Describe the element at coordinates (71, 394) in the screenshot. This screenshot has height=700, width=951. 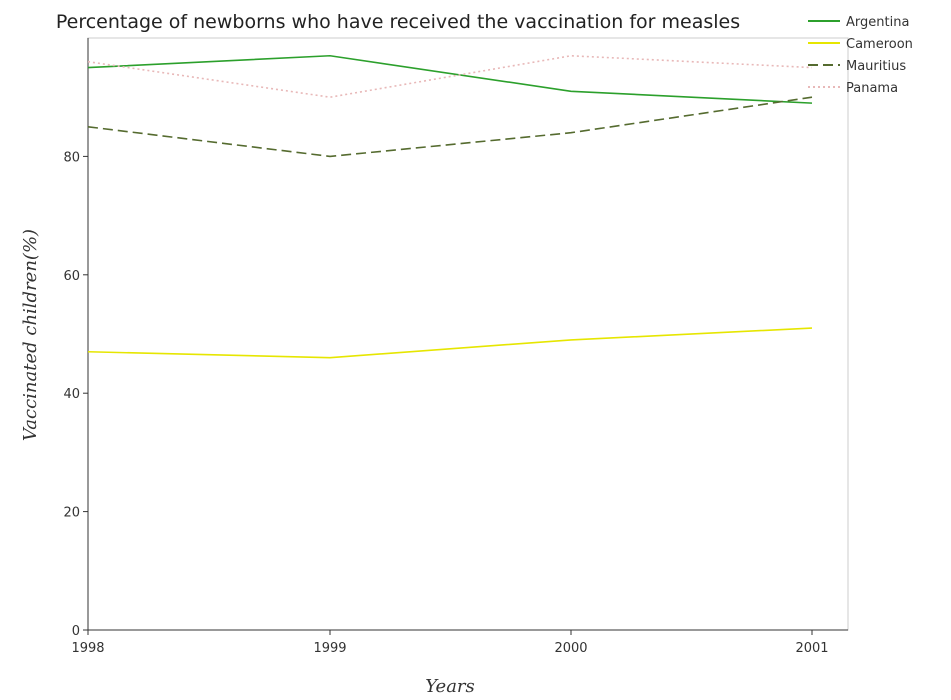
I see `y-tick-label: 40` at that location.